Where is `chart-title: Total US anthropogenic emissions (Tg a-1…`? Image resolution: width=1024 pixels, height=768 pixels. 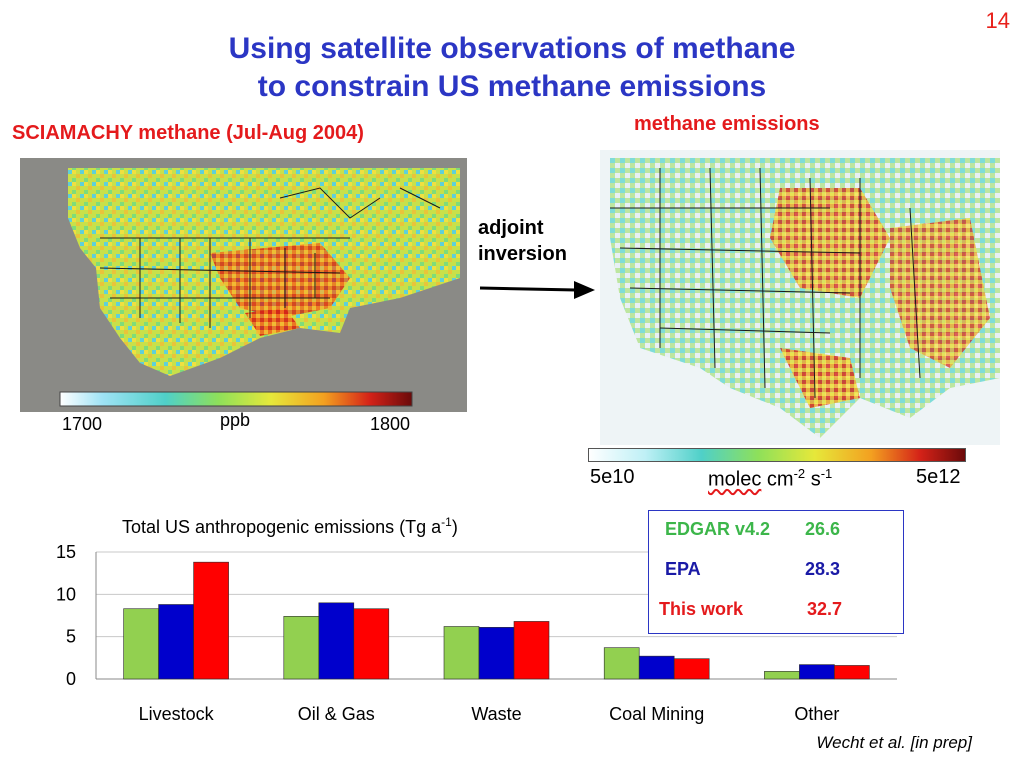 chart-title: Total US anthropogenic emissions (Tg a-1… is located at coordinates (290, 526).